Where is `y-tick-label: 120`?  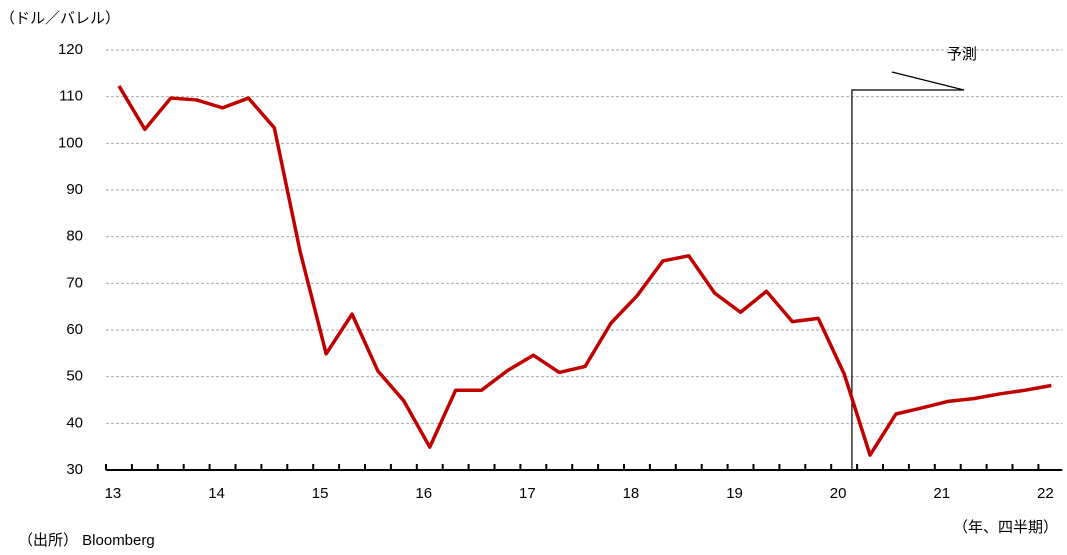
y-tick-label: 120 is located at coordinates (70, 49).